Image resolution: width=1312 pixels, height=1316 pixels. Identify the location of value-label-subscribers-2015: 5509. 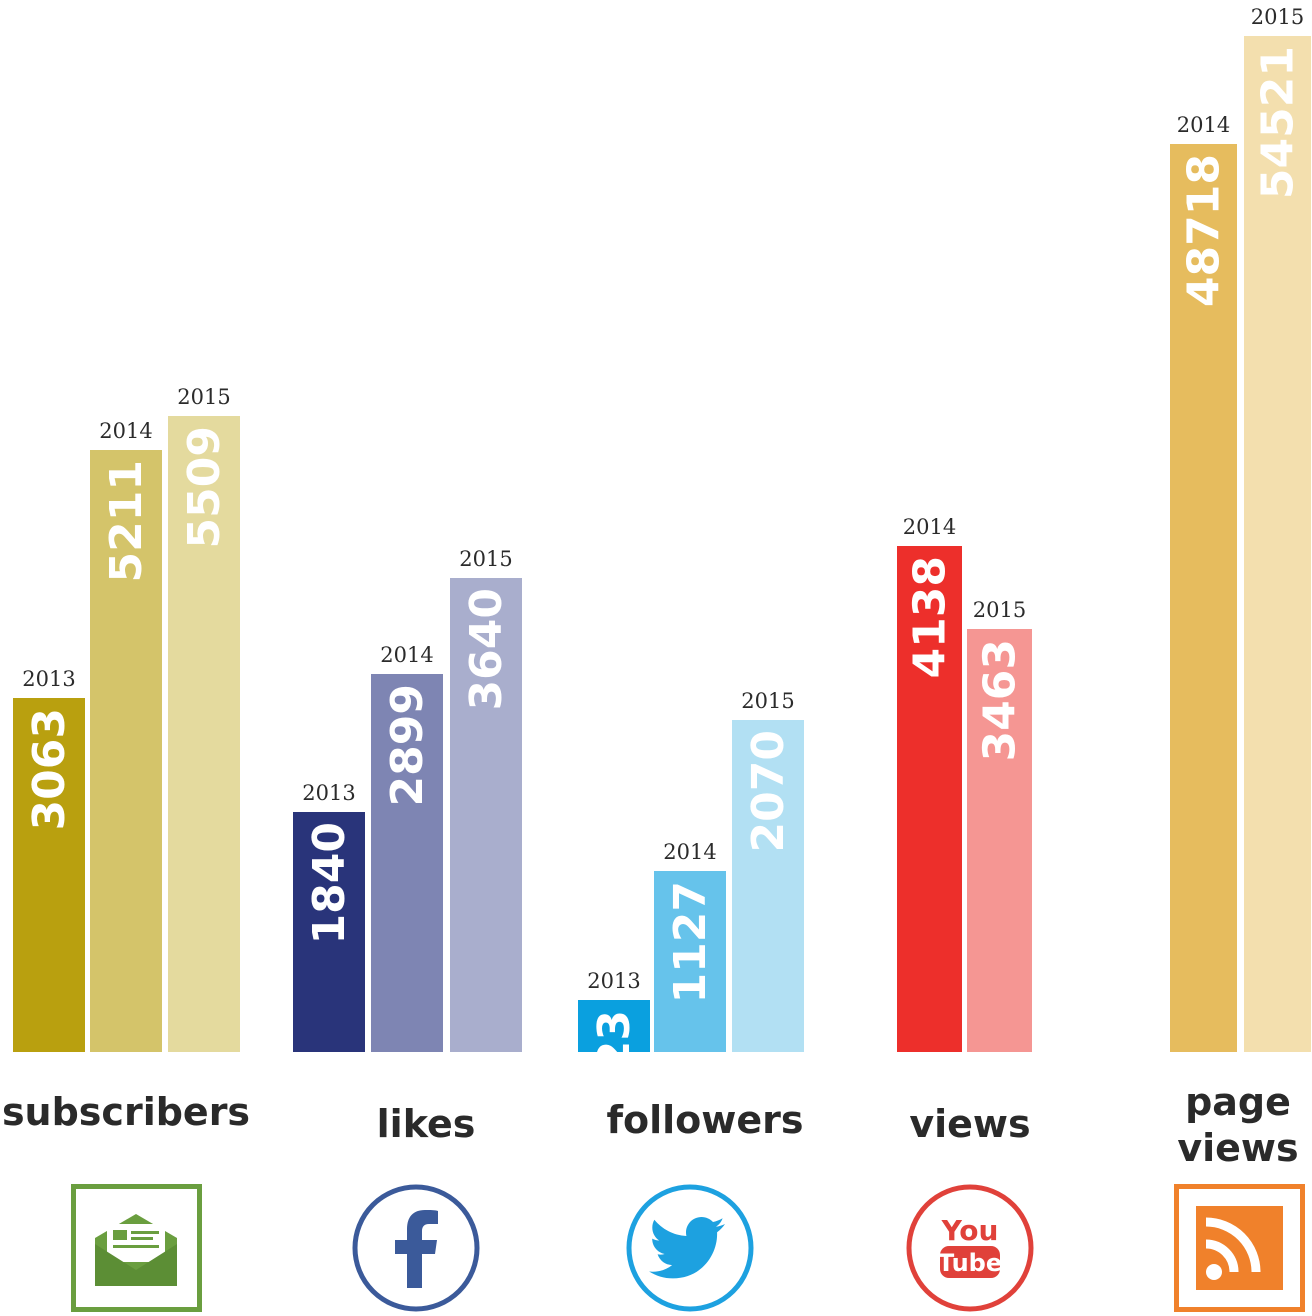
(204, 487).